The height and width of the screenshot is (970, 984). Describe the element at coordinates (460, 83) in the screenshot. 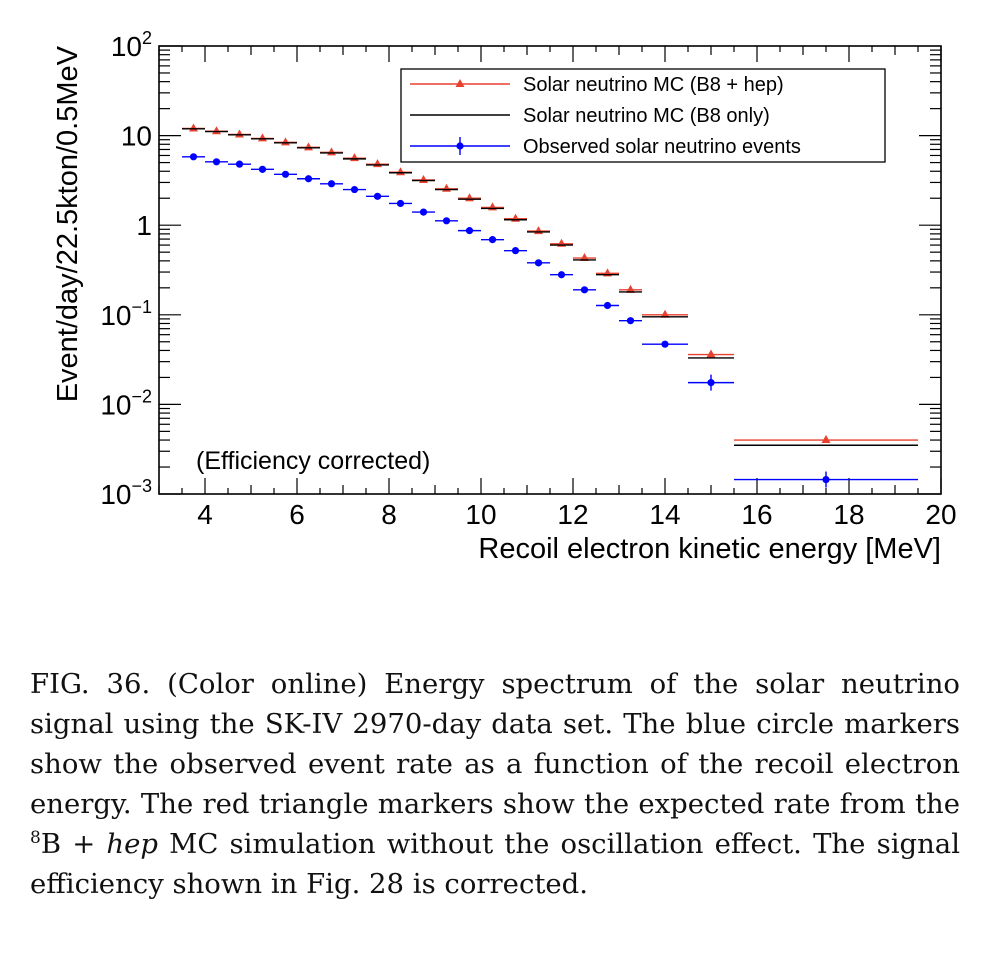

I see `legend-marker-triangle` at that location.